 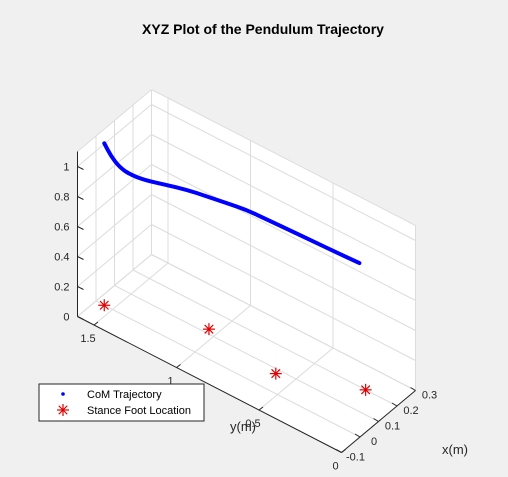 I want to click on chart-title: XYZ Plot of the Pendulum Trajectory, so click(x=263, y=29).